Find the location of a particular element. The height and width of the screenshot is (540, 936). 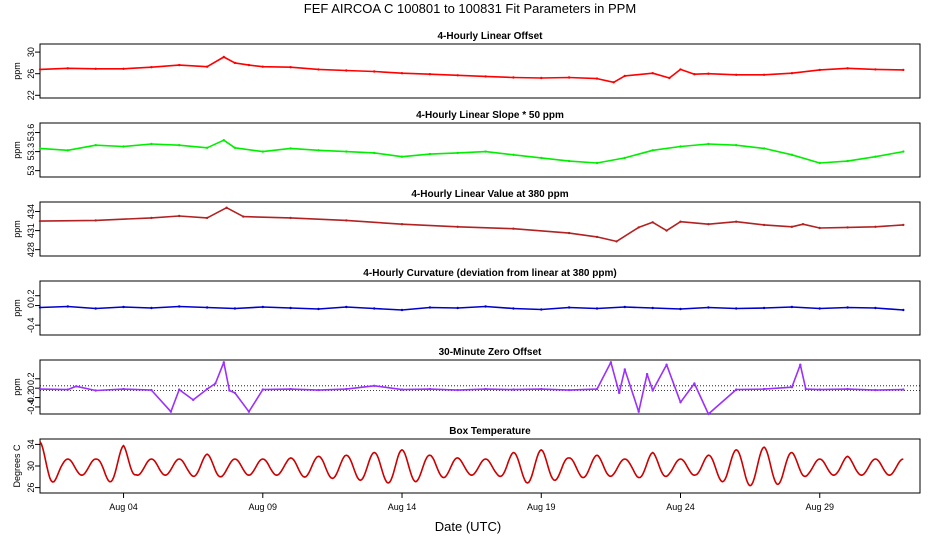

chart-panel-5: 30-Minute Zero Offset -0.4-0.200.2 ppm is located at coordinates (466, 381).